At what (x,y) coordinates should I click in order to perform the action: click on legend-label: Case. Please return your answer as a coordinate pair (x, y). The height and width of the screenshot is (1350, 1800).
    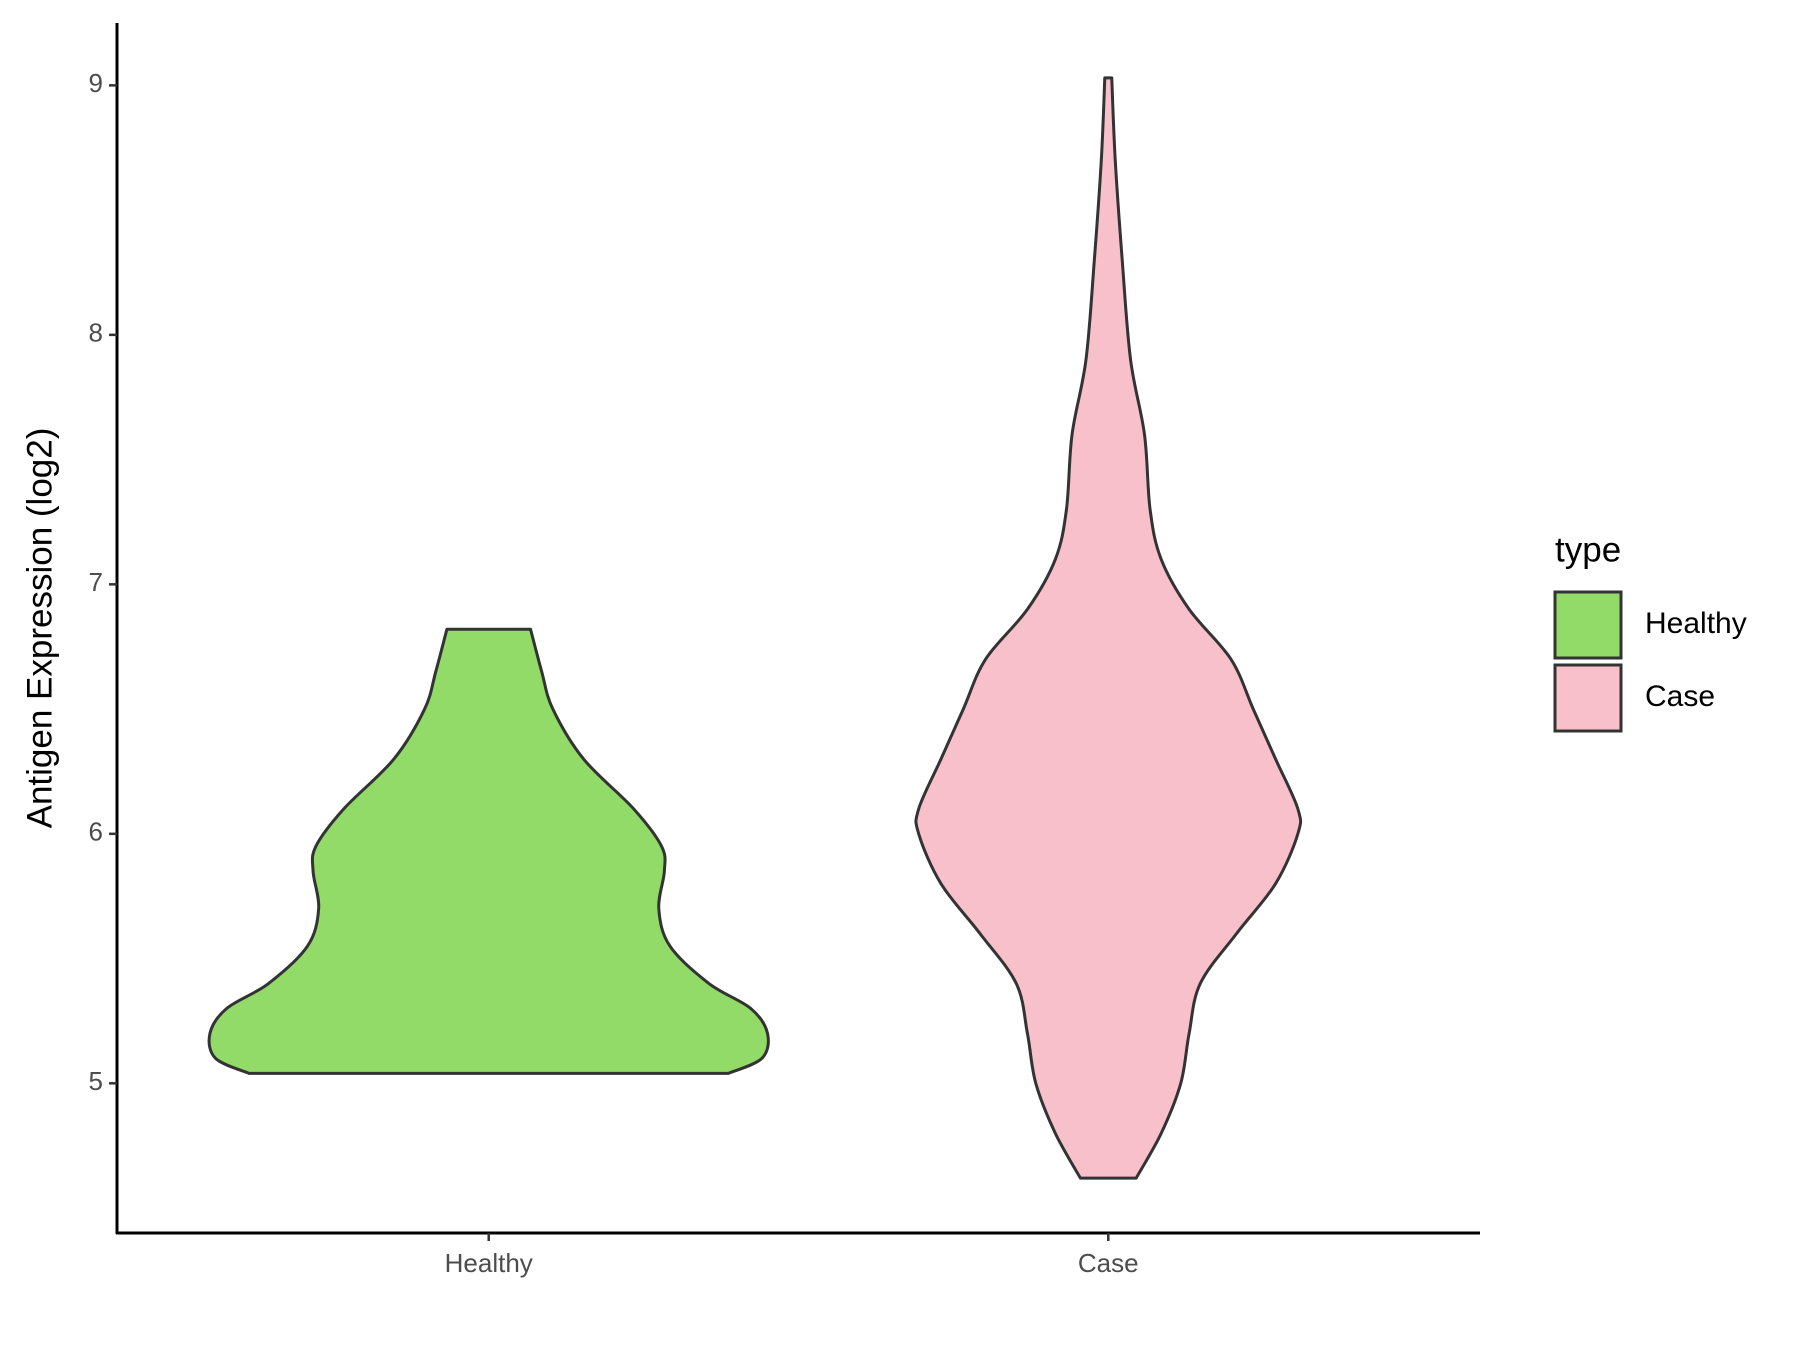
    Looking at the image, I should click on (1680, 696).